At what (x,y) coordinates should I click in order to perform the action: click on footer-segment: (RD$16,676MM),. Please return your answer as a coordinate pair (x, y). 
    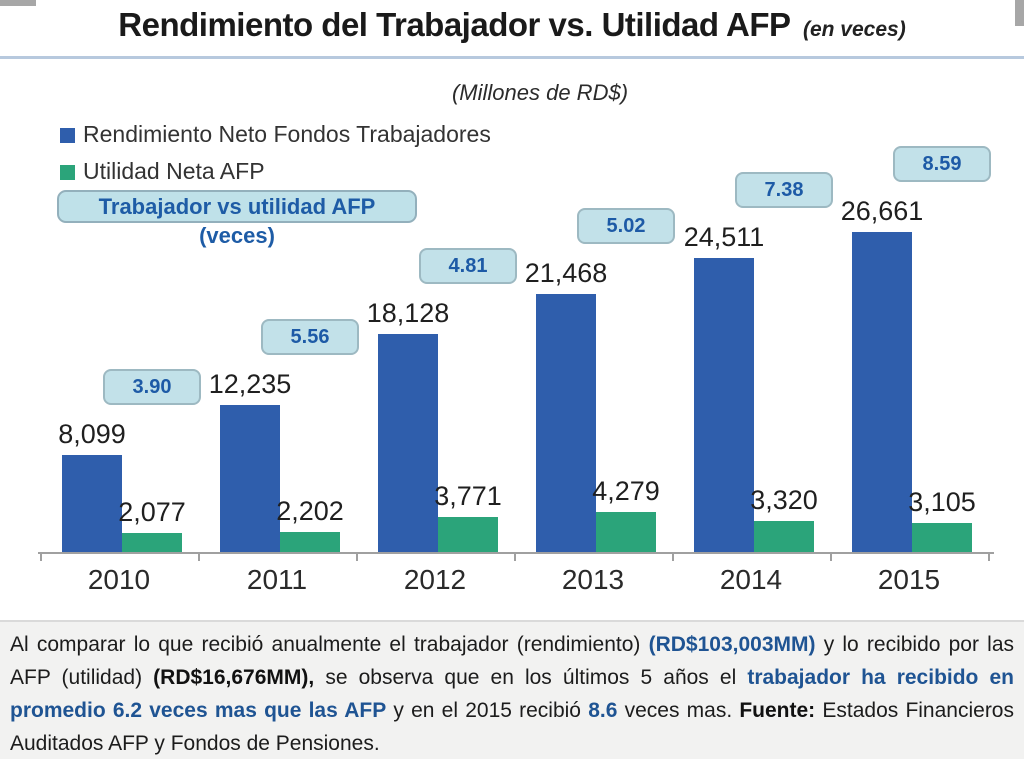
    Looking at the image, I should click on (234, 677).